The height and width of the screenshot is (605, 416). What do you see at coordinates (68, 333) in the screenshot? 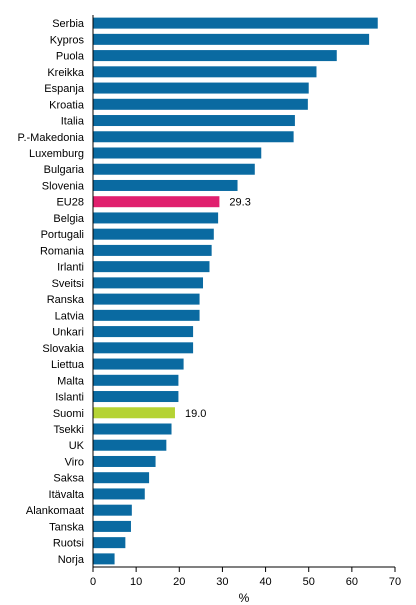
I see `category-label-unkari: Unkari` at bounding box center [68, 333].